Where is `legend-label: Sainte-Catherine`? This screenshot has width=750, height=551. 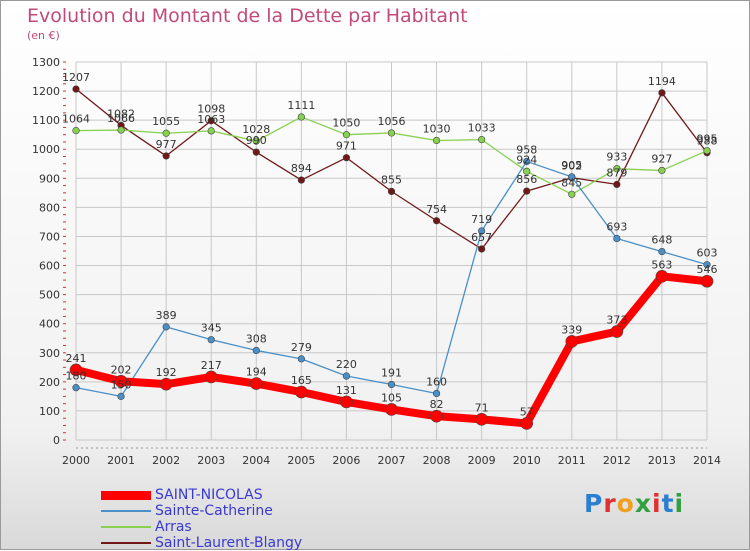
legend-label: Sainte-Catherine is located at coordinates (214, 511).